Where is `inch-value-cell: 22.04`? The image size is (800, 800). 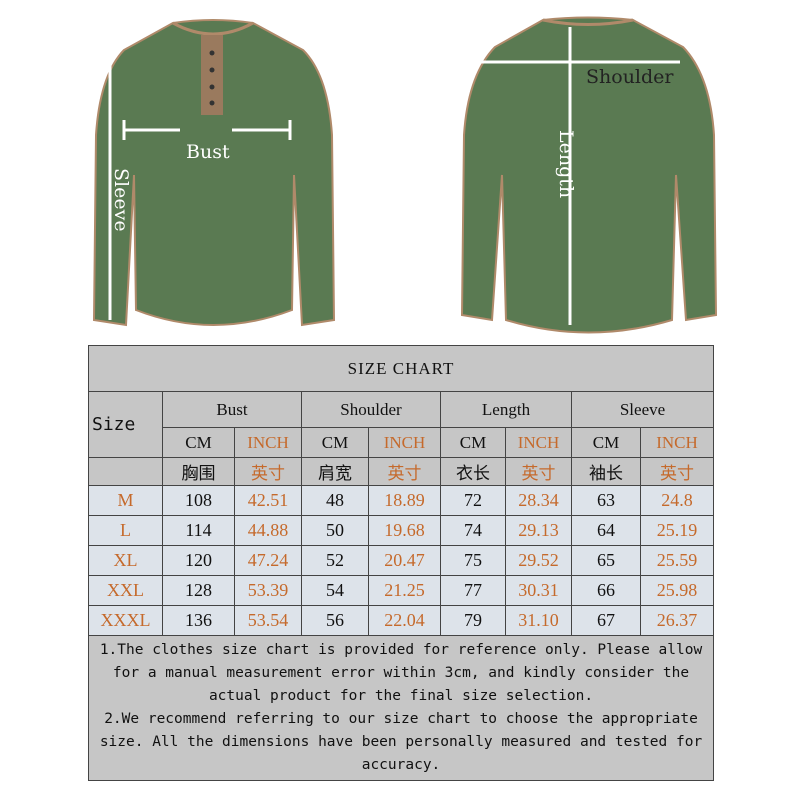
inch-value-cell: 22.04 is located at coordinates (404, 620).